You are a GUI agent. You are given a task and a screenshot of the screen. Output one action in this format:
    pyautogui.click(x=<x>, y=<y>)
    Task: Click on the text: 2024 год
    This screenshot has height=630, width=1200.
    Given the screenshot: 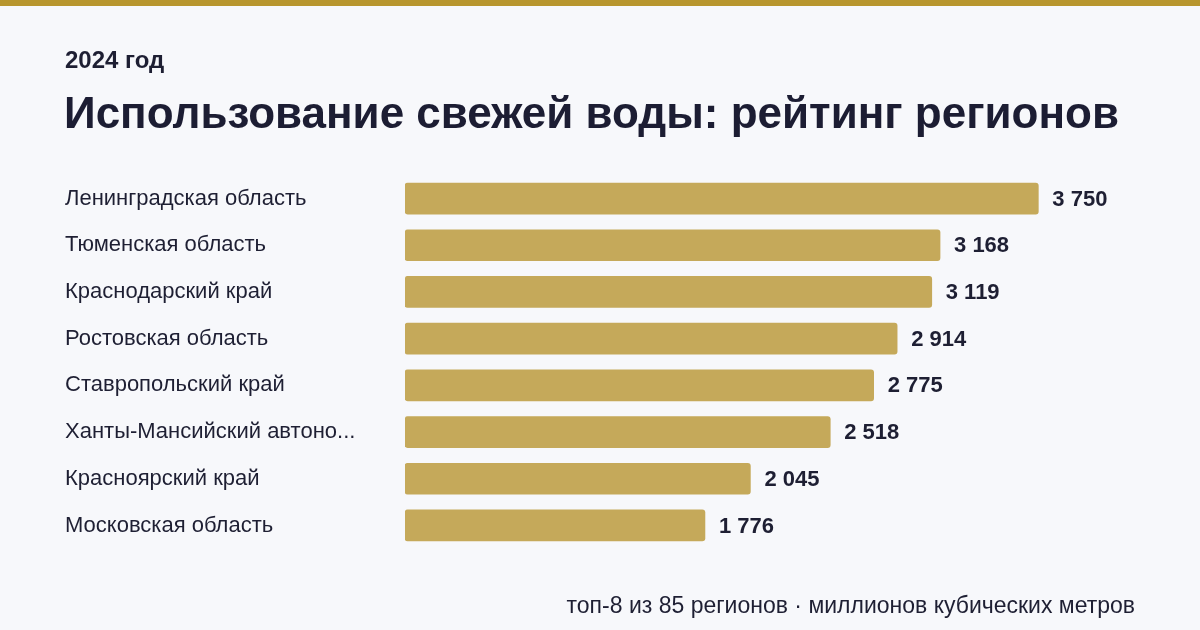 What is the action you would take?
    pyautogui.click(x=115, y=60)
    